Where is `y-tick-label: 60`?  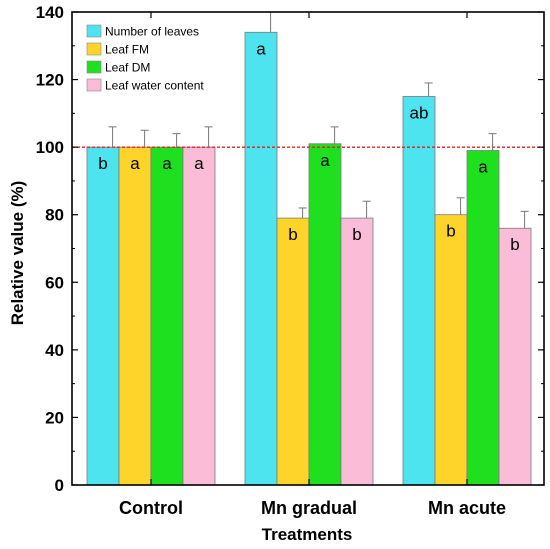
y-tick-label: 60 is located at coordinates (54, 282).